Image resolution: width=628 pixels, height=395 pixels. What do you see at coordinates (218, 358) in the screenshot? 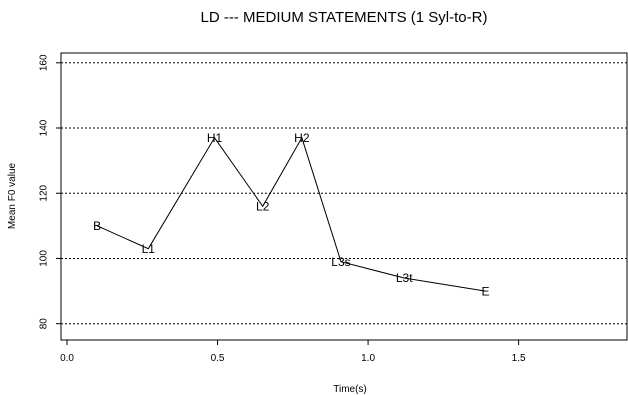
I see `x-tick-label: 0.5` at bounding box center [218, 358].